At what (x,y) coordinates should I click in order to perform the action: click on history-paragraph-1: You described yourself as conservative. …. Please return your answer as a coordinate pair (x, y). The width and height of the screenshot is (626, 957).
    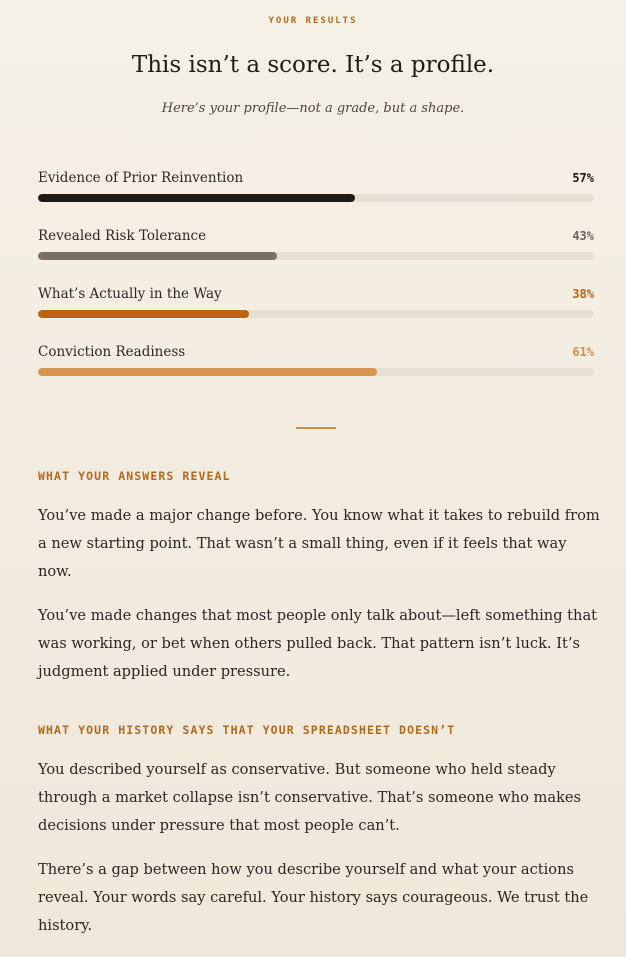
    Looking at the image, I should click on (310, 797).